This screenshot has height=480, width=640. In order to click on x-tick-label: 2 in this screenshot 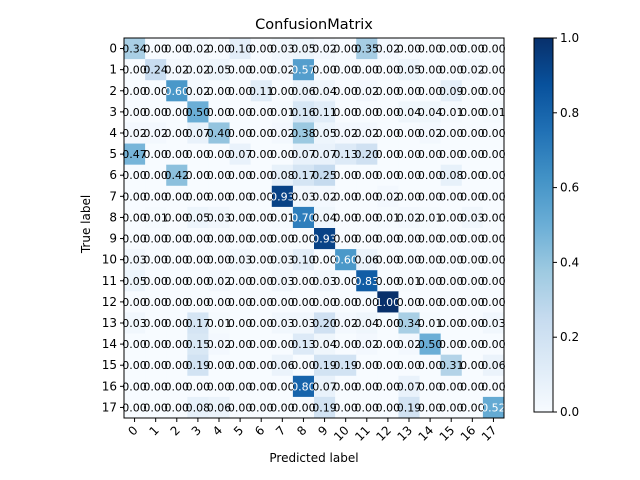, I will do `click(175, 430)`.